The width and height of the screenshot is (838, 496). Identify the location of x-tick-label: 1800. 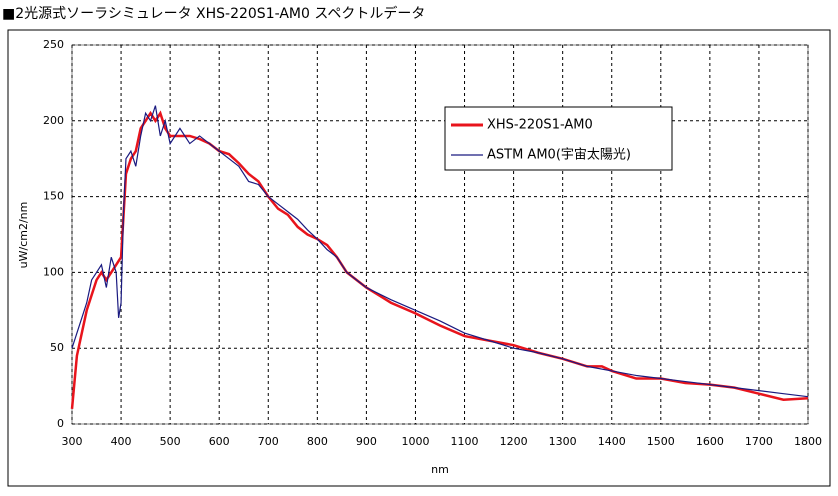
(808, 441).